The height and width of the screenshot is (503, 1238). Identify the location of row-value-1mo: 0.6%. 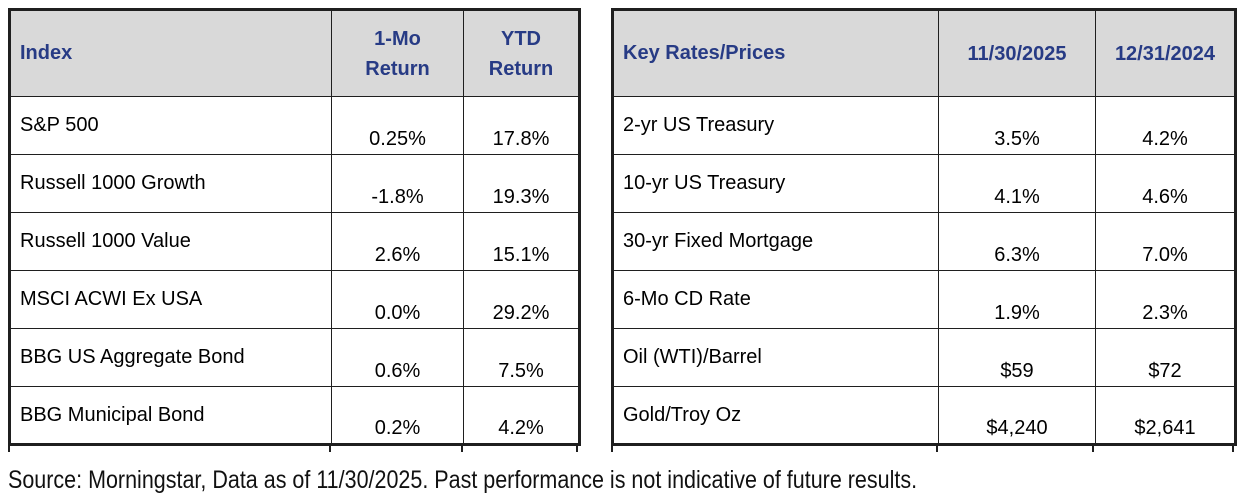
(397, 357).